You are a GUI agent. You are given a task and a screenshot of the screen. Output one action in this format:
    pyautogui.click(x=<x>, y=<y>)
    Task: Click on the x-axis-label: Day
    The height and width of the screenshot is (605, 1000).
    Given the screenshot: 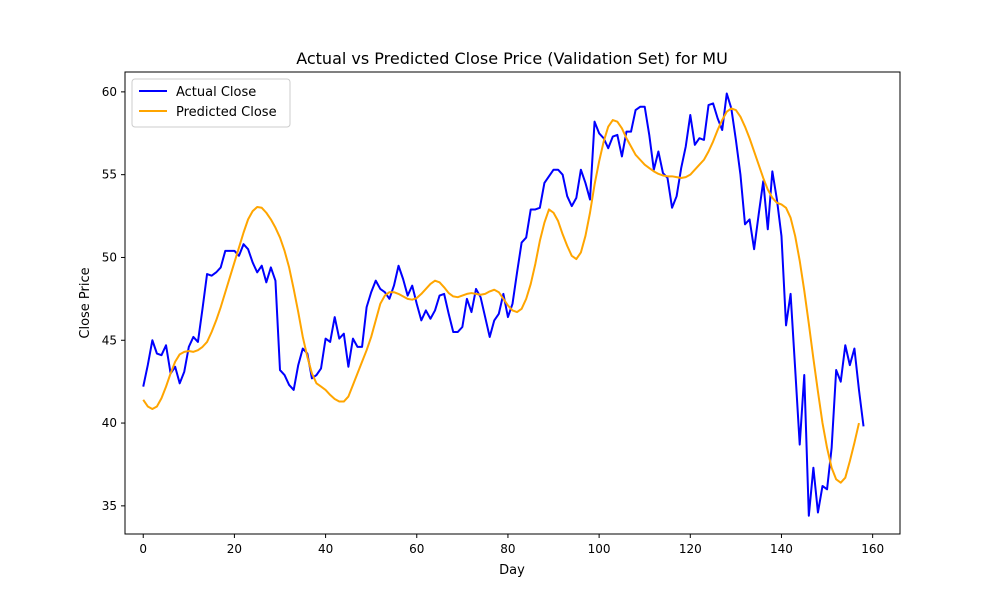 What is the action you would take?
    pyautogui.click(x=512, y=570)
    